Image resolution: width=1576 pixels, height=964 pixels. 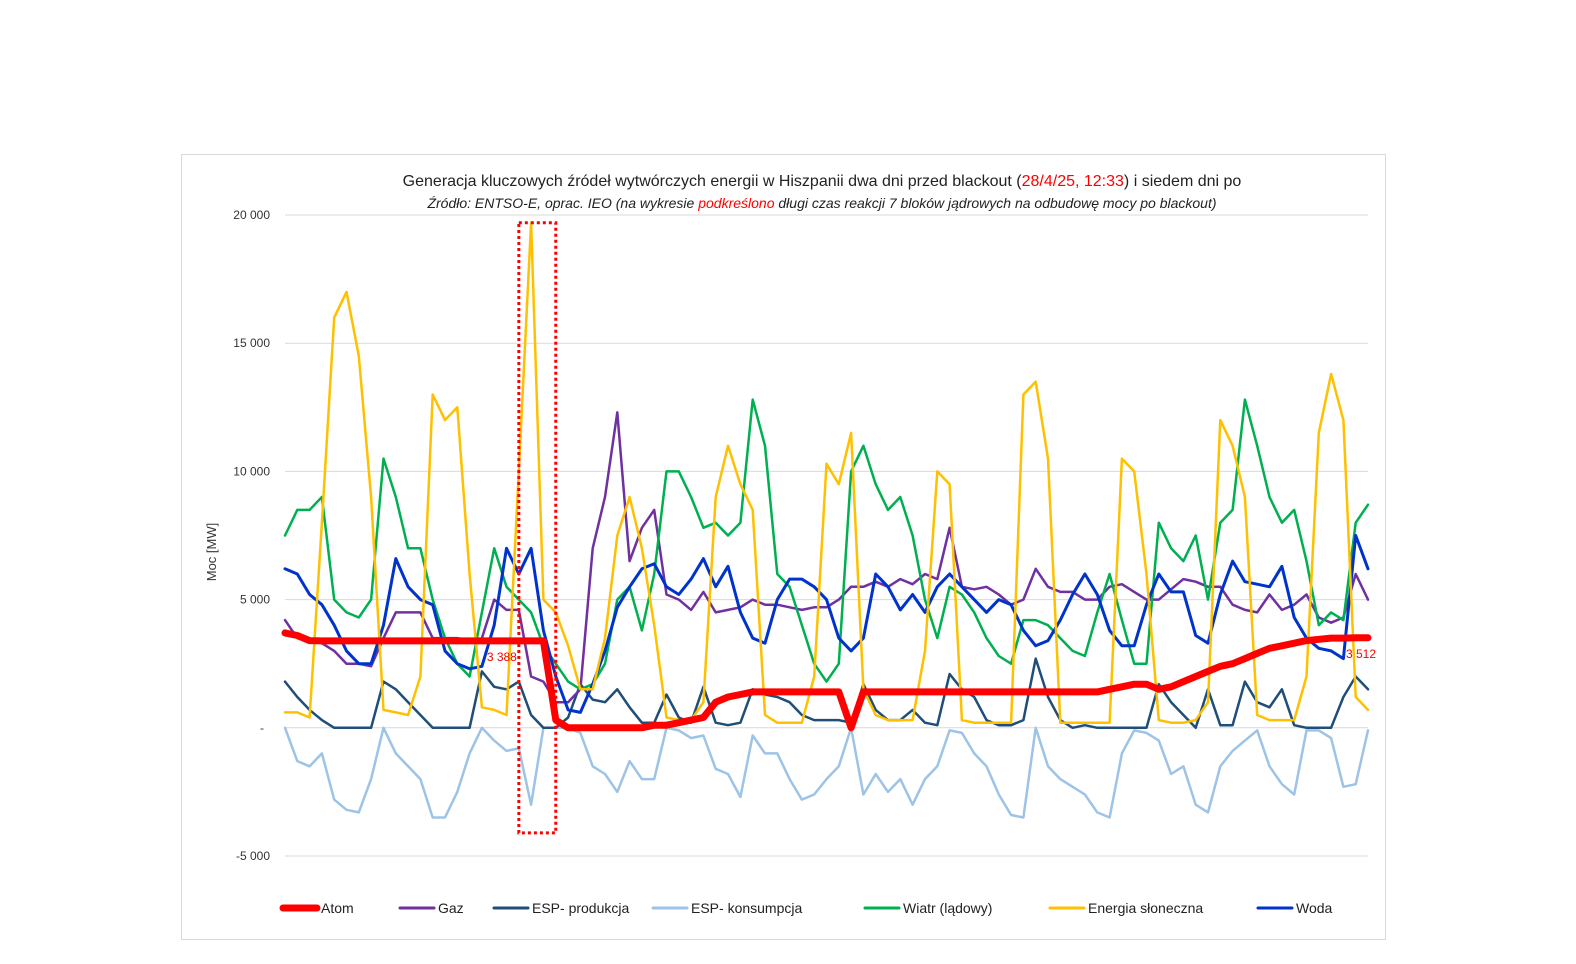 What do you see at coordinates (1361, 654) in the screenshot?
I see `data-label: 3 512` at bounding box center [1361, 654].